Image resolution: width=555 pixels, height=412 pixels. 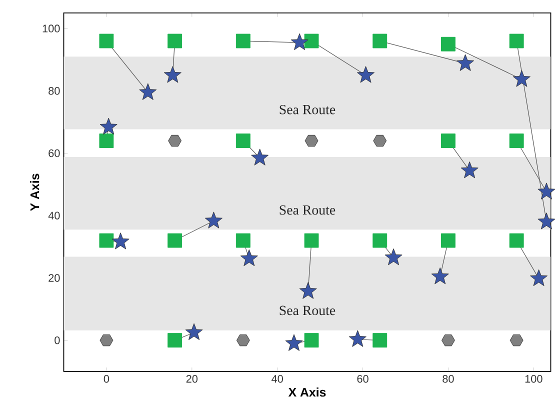 What do you see at coordinates (54, 216) in the screenshot?
I see `y-tick-label: 40` at bounding box center [54, 216].